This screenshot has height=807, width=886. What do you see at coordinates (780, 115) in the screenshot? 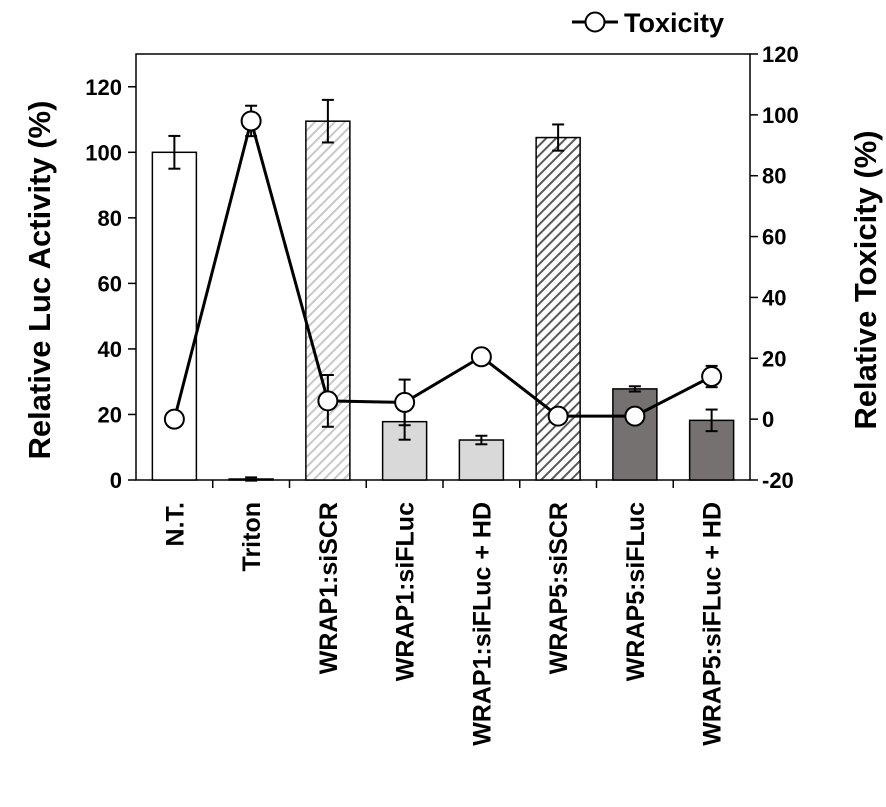
I see `y-tick-label-right: 100` at bounding box center [780, 115].